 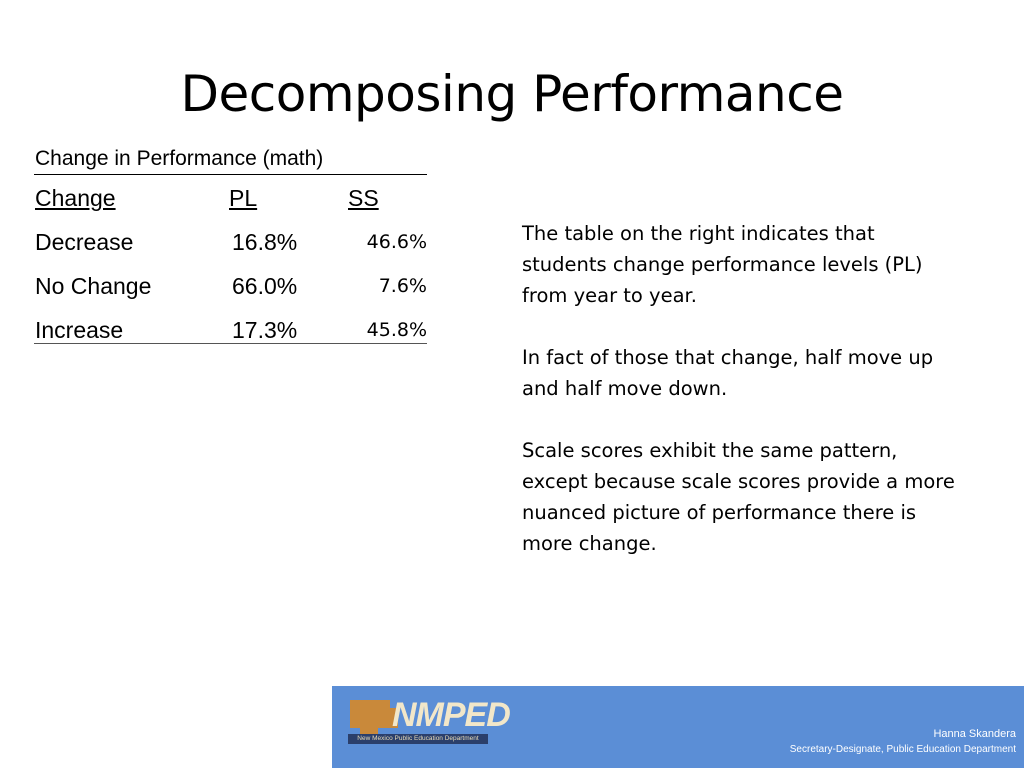 What do you see at coordinates (451, 715) in the screenshot?
I see `logo-wordmark: NMPED` at bounding box center [451, 715].